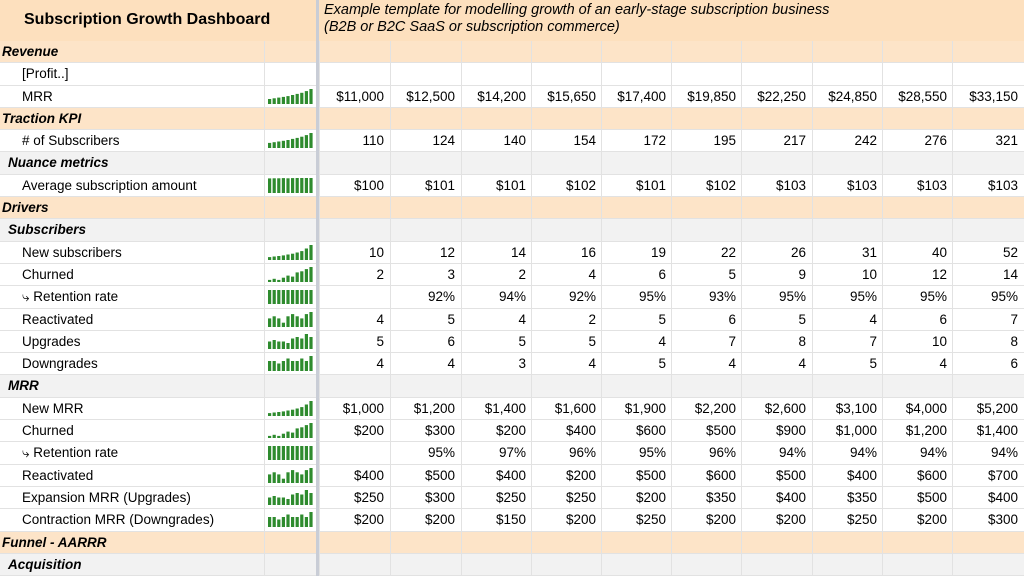 The width and height of the screenshot is (1024, 576). I want to click on value-cell: $33,150, so click(988, 96).